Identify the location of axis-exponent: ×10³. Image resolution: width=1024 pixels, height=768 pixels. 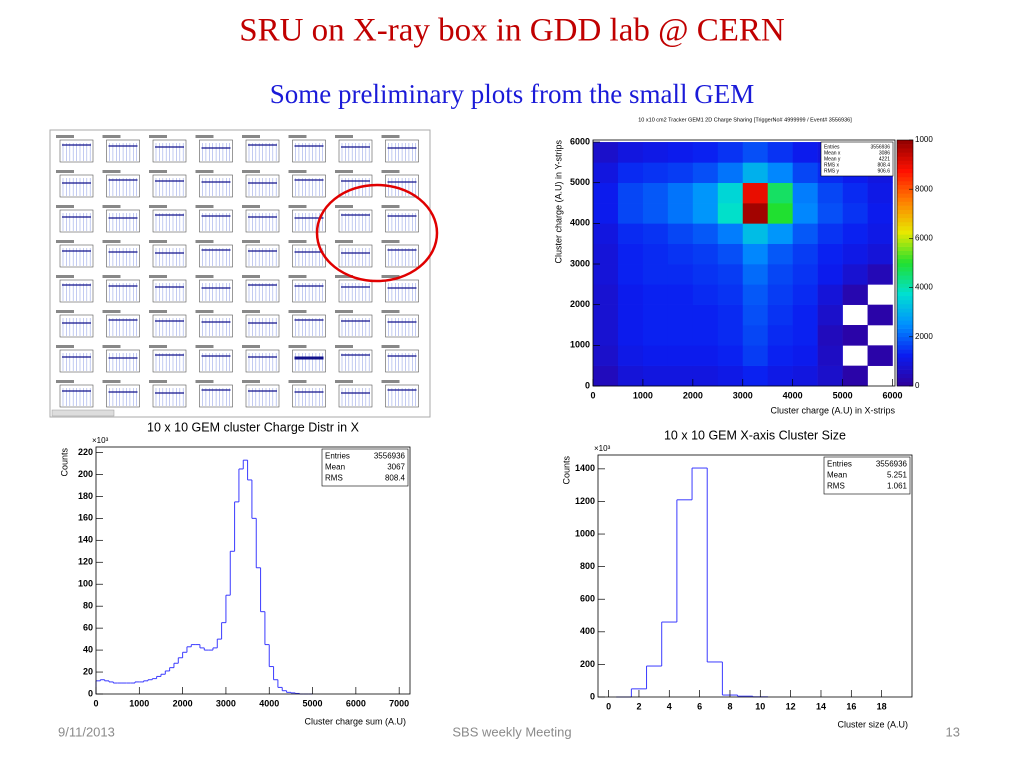
(100, 440).